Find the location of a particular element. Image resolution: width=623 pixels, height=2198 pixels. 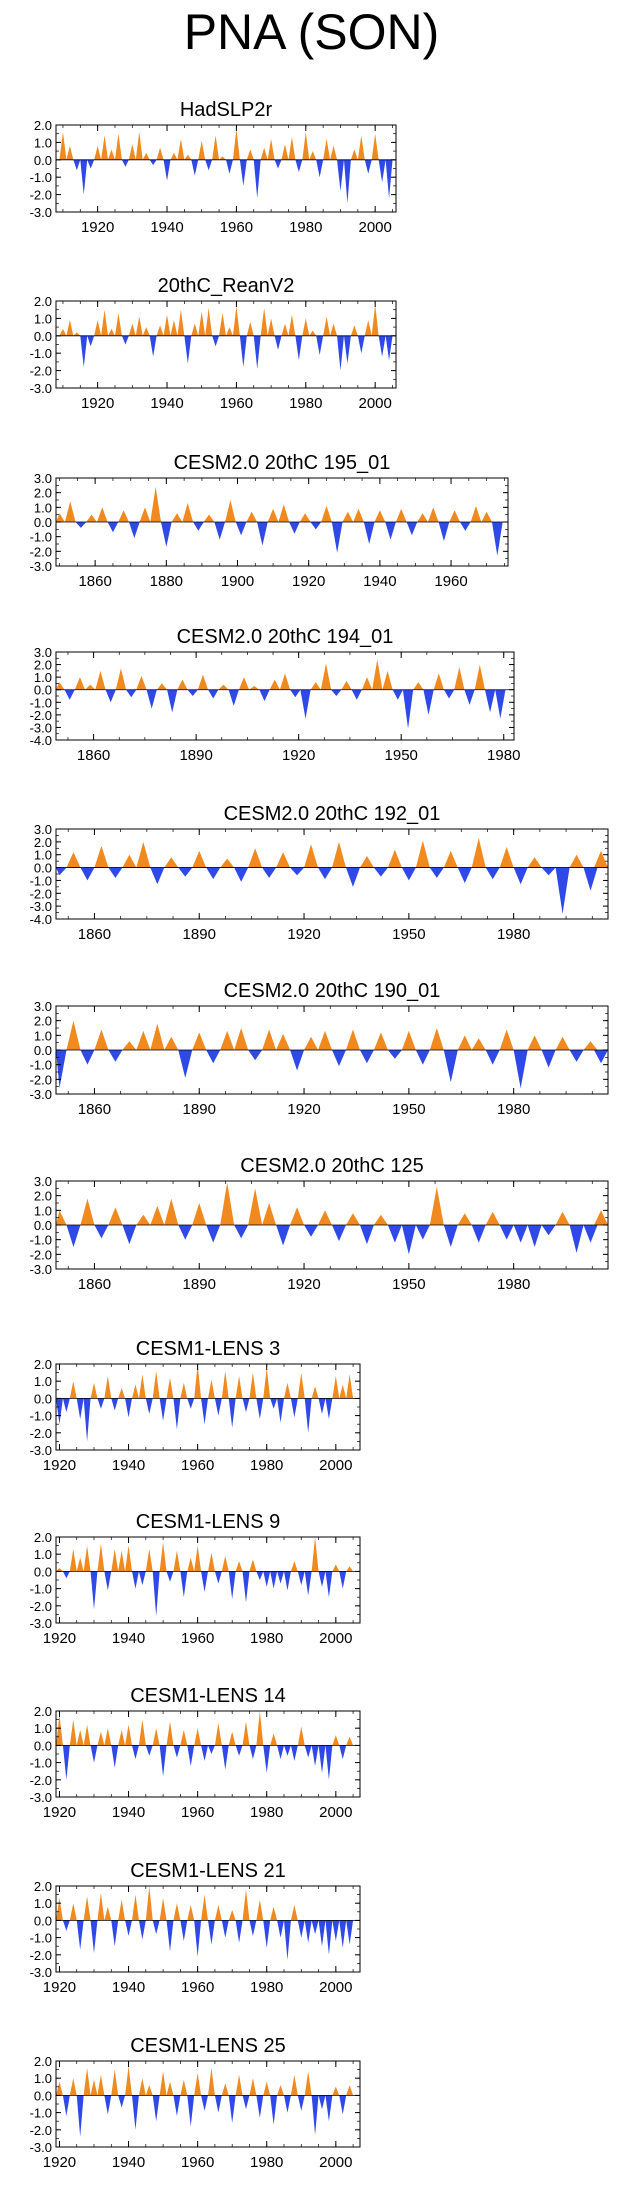

x-tick-label: 1950 is located at coordinates (401, 755).